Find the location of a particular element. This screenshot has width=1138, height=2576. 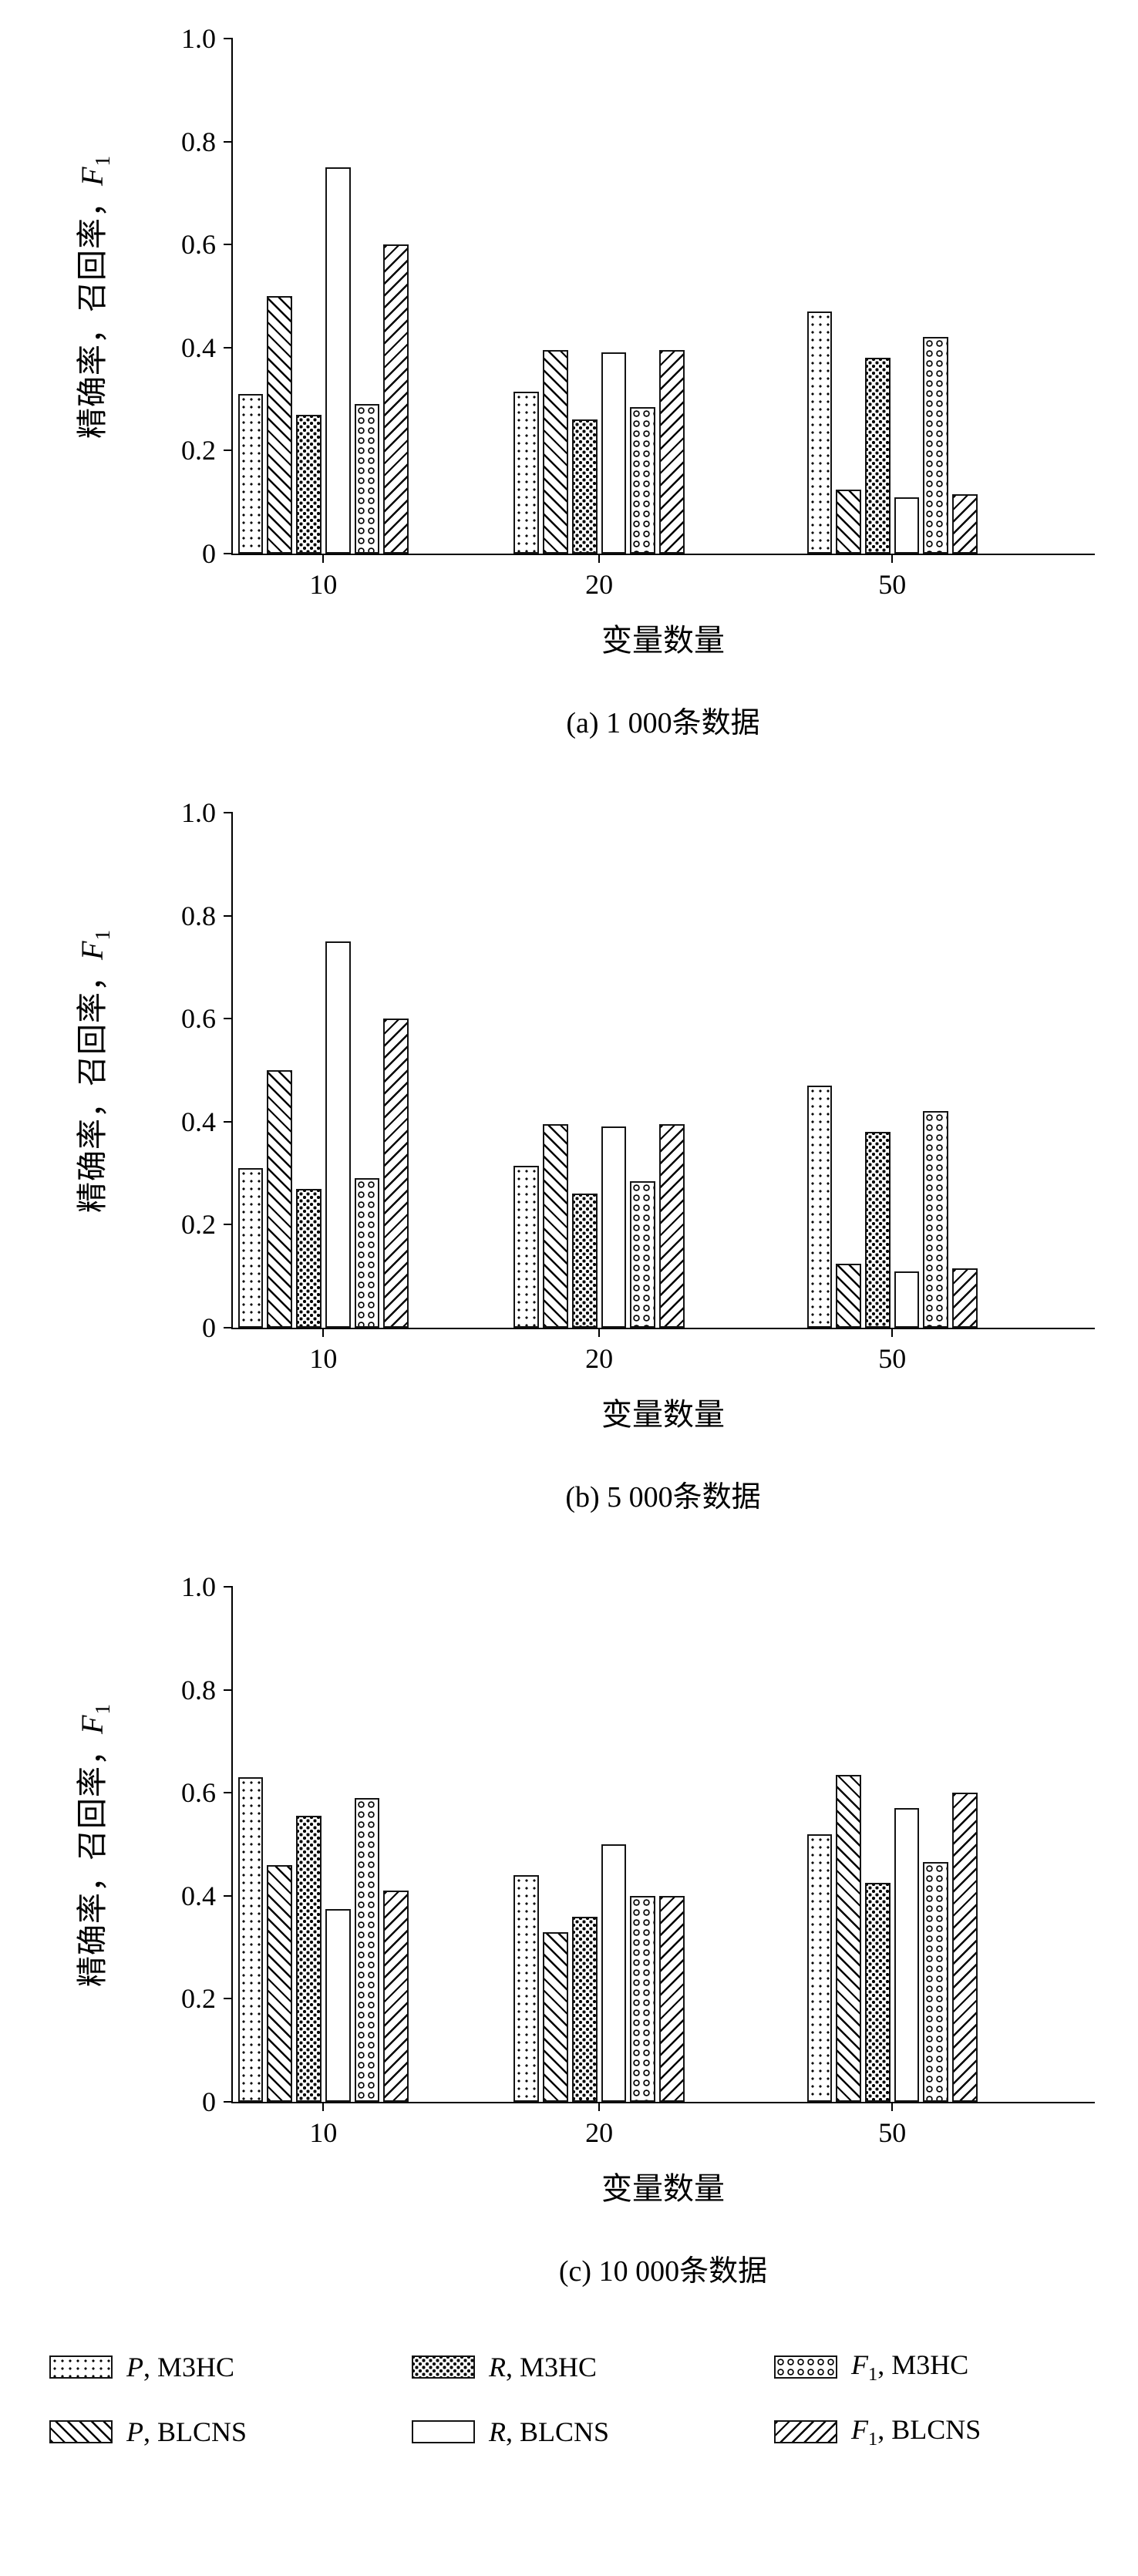

legend-label: P, BLCNS is located at coordinates (186, 2432).